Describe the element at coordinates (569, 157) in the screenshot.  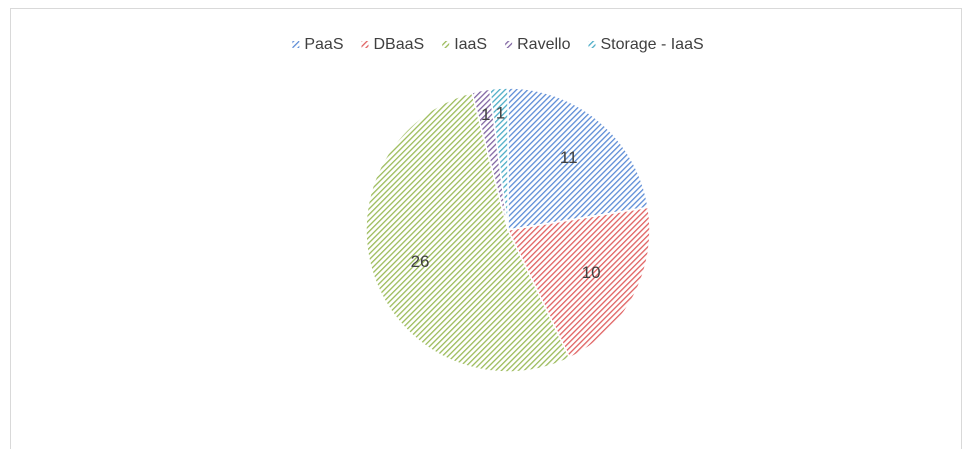
I see `data-label: 11` at that location.